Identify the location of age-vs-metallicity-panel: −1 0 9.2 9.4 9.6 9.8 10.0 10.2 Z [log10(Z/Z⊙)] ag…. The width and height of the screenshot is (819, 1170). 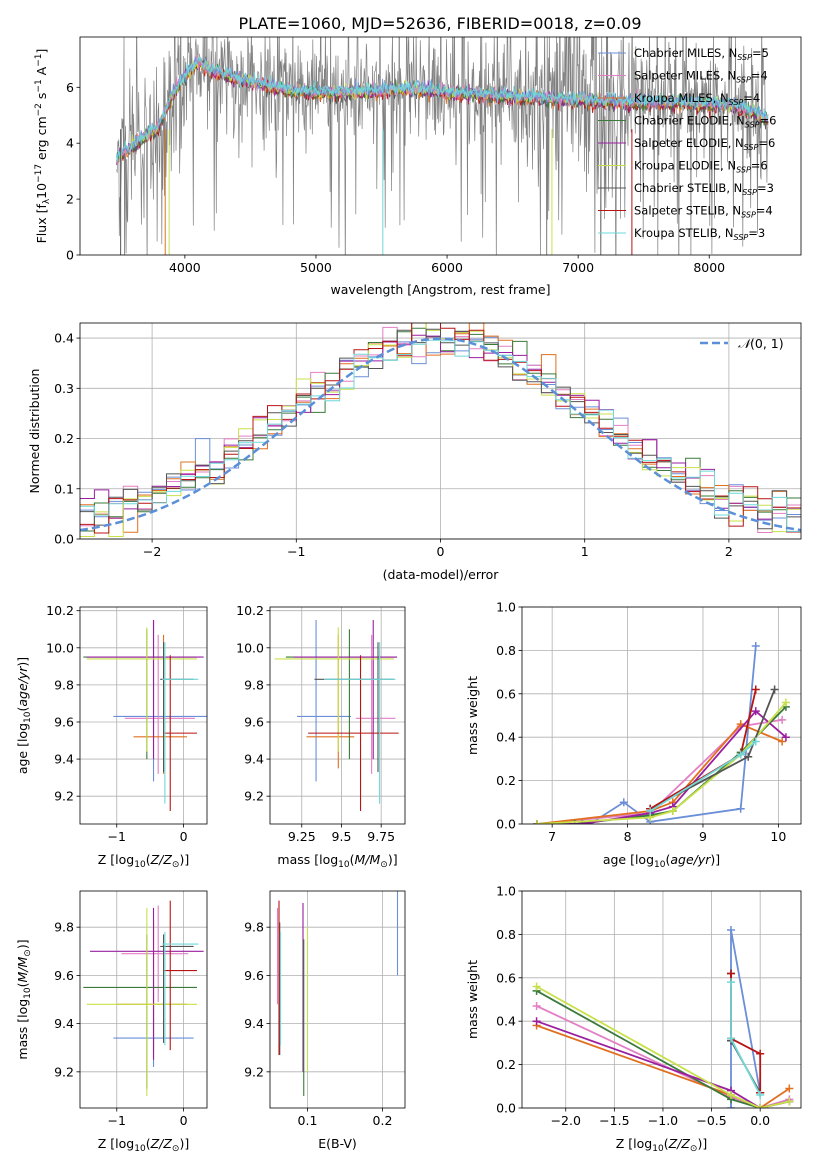
(111, 736).